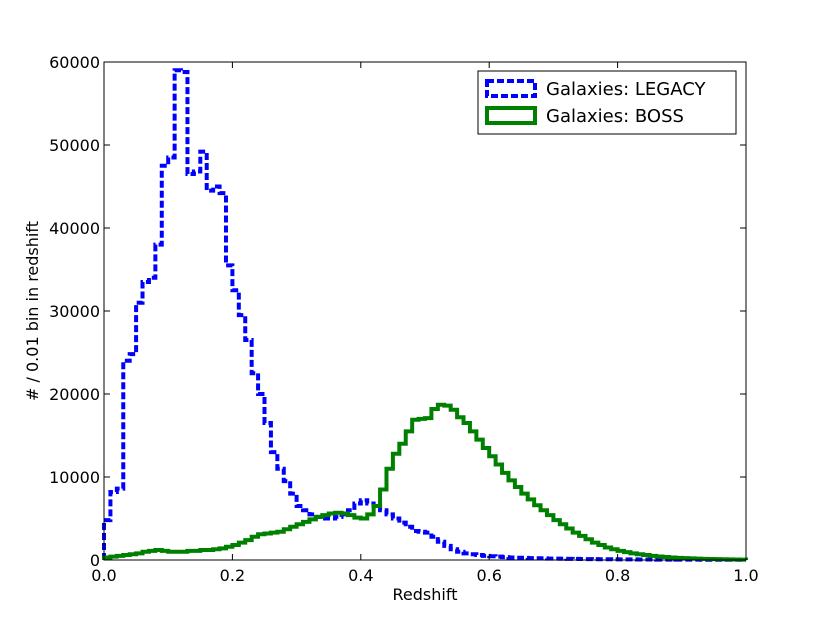 This screenshot has width=830, height=623. What do you see at coordinates (74, 394) in the screenshot?
I see `y-tick-label: 20000` at bounding box center [74, 394].